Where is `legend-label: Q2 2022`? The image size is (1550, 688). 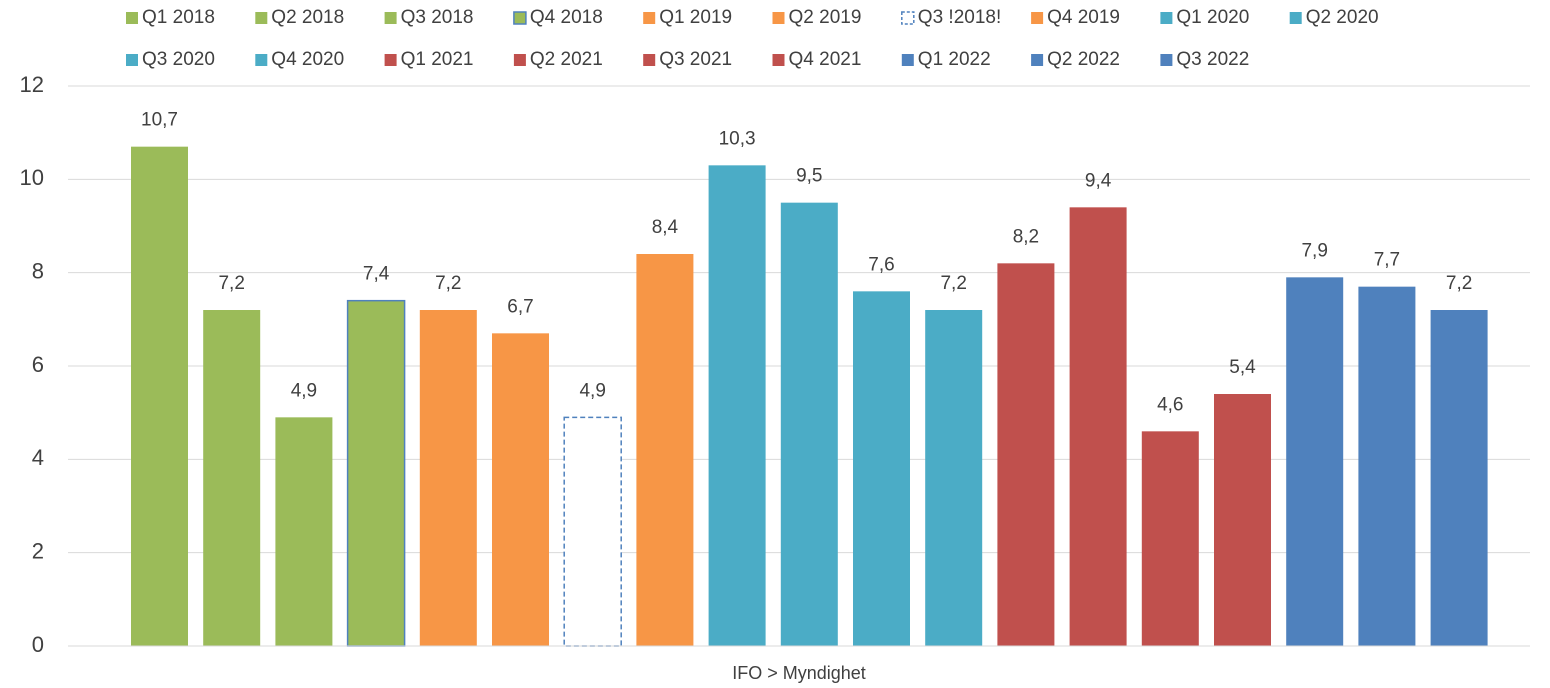 legend-label: Q2 2022 is located at coordinates (1083, 59).